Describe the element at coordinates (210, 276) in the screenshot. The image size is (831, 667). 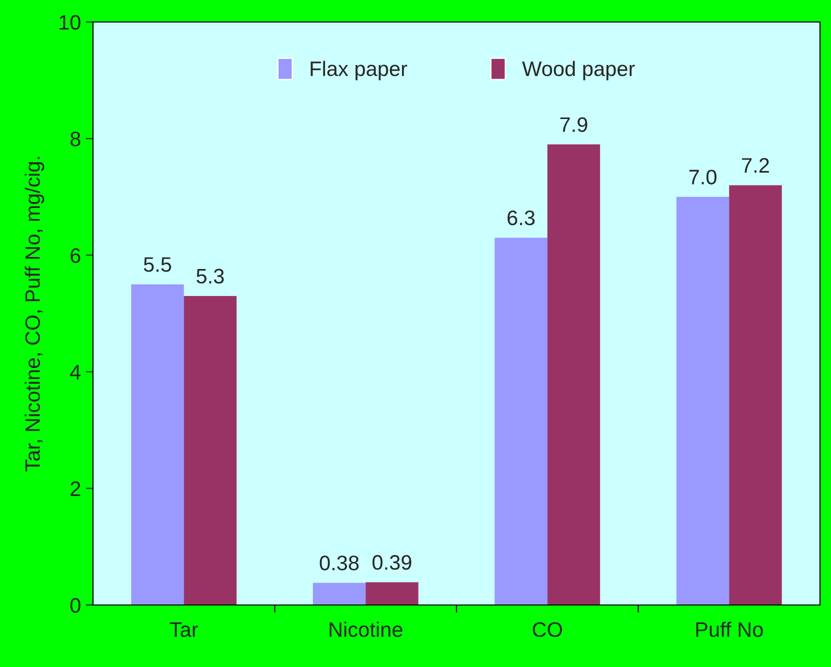
I see `data-label: 5.3` at that location.